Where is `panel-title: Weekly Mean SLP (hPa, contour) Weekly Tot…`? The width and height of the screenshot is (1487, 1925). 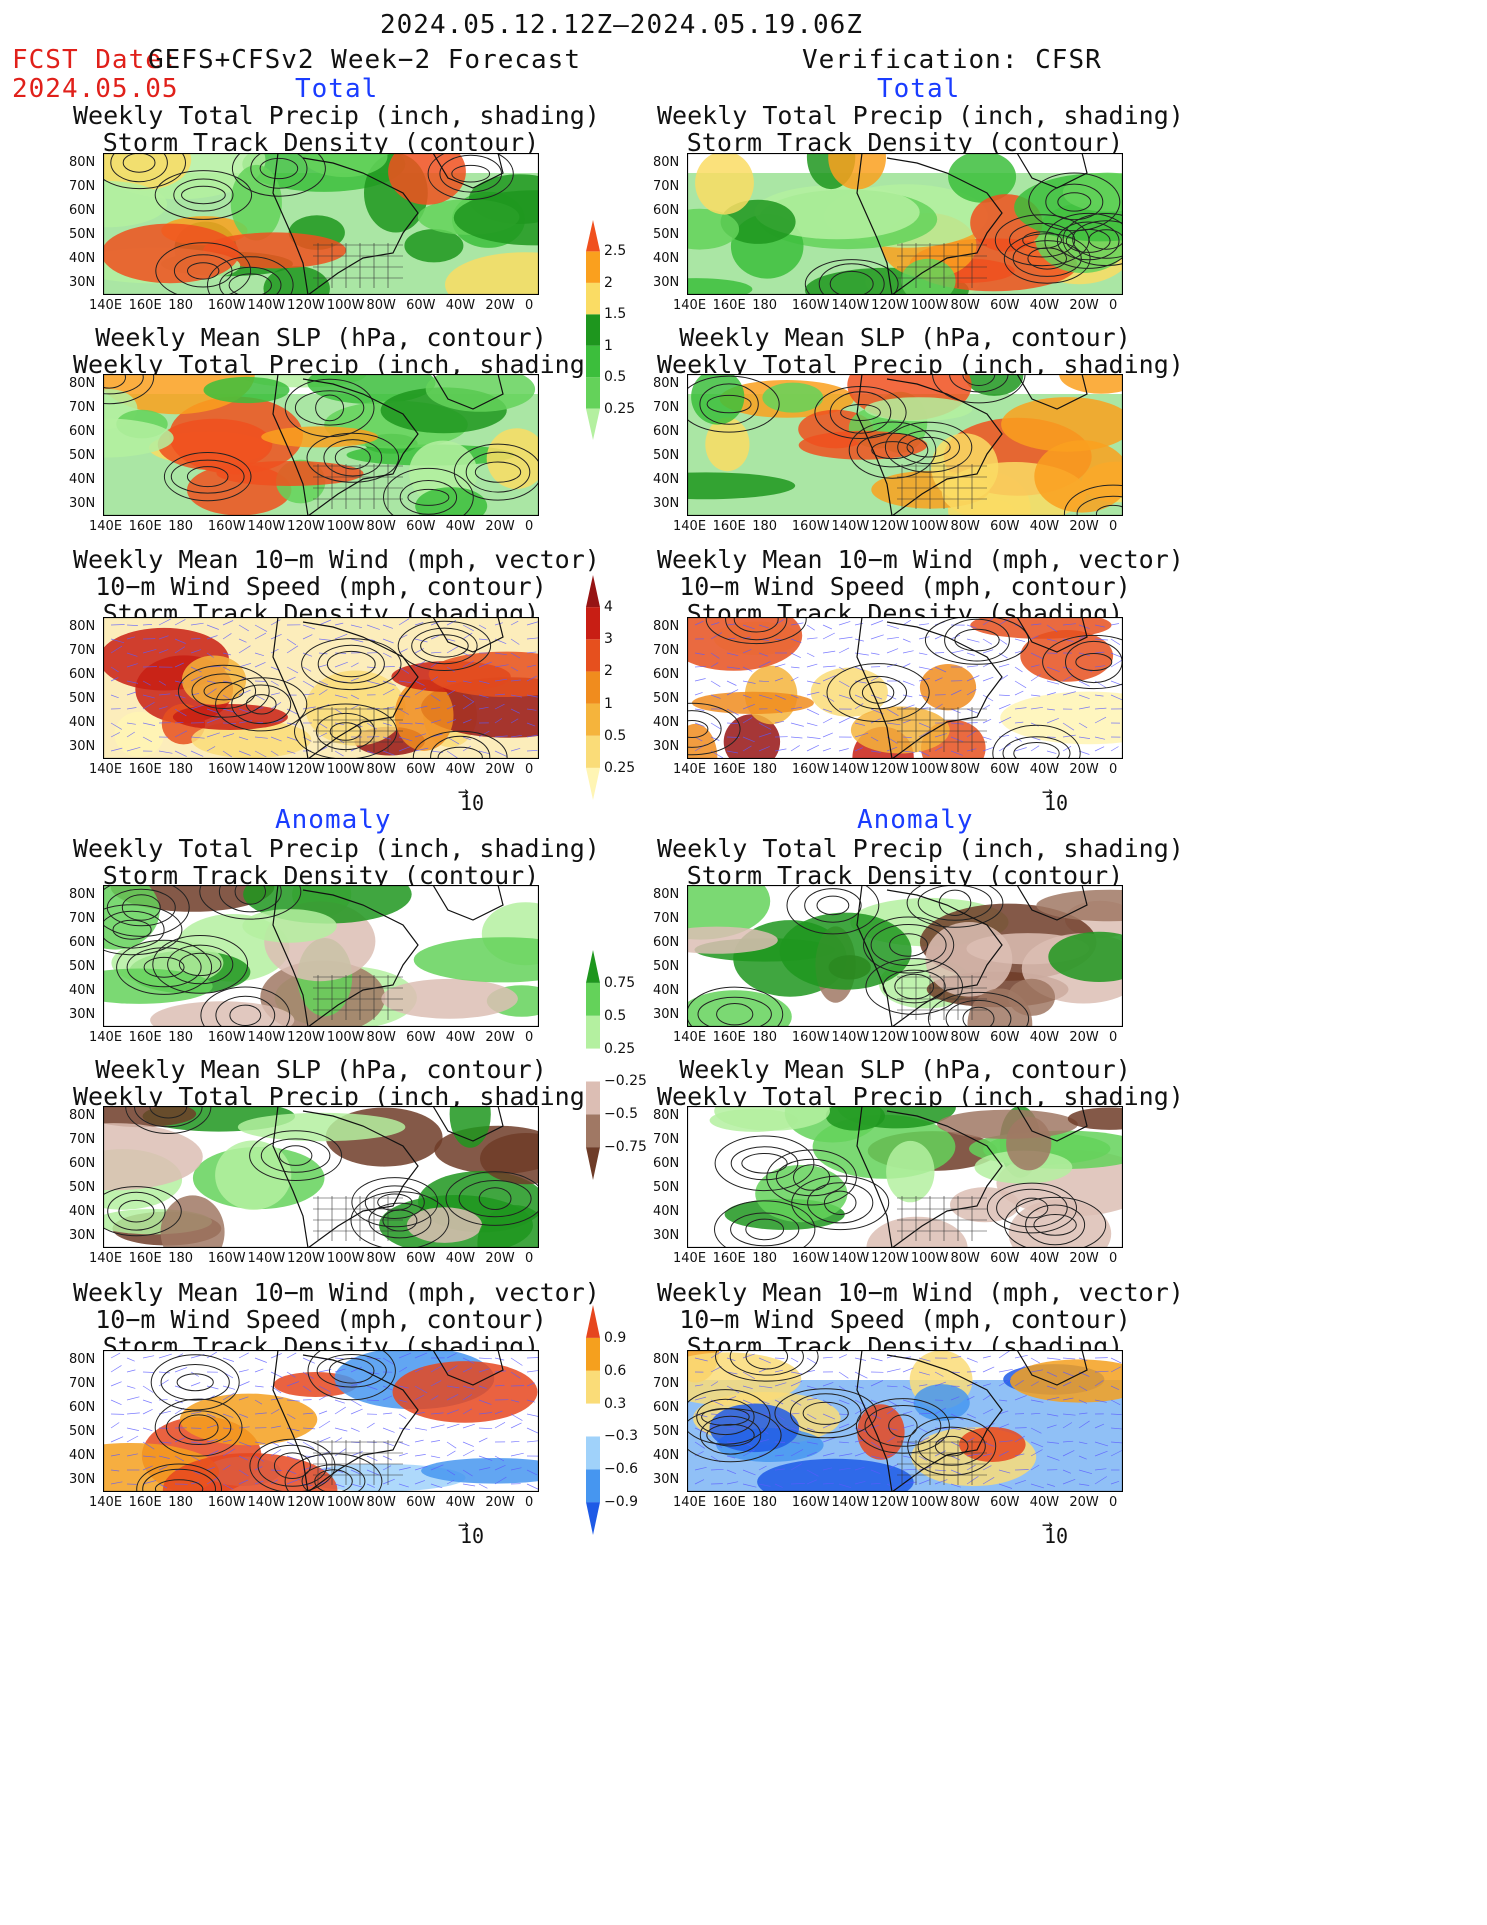
panel-title: Weekly Mean SLP (hPa, contour) Weekly Tot… is located at coordinates (336, 1083).